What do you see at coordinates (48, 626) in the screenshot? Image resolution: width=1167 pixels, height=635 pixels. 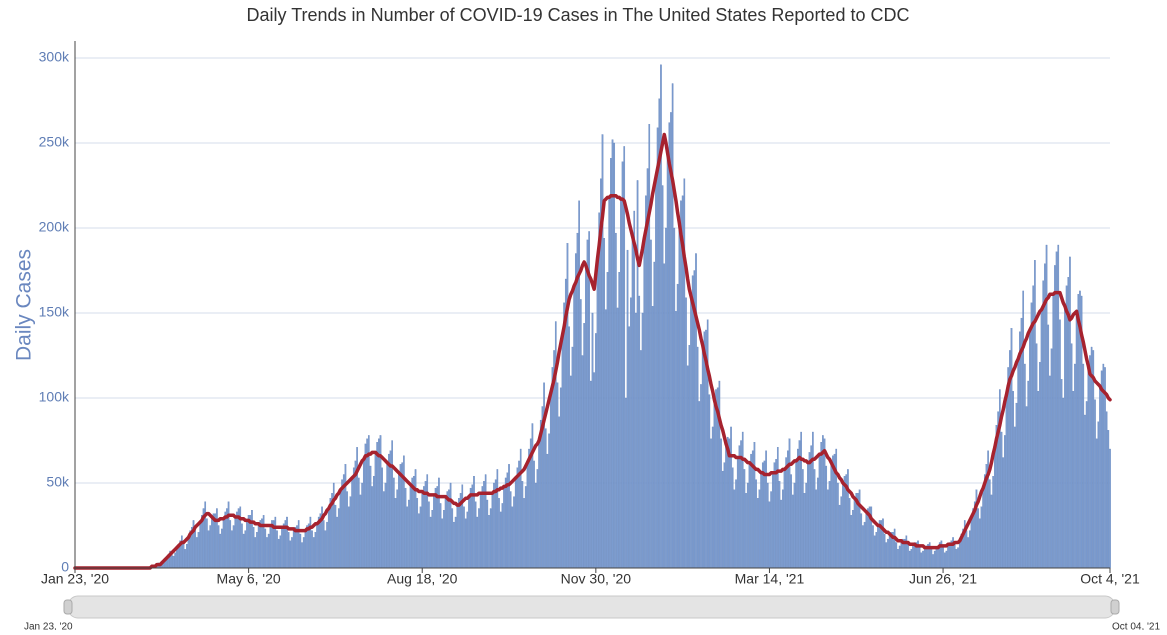 I see `range-start-label: Jan 23, '20` at bounding box center [48, 626].